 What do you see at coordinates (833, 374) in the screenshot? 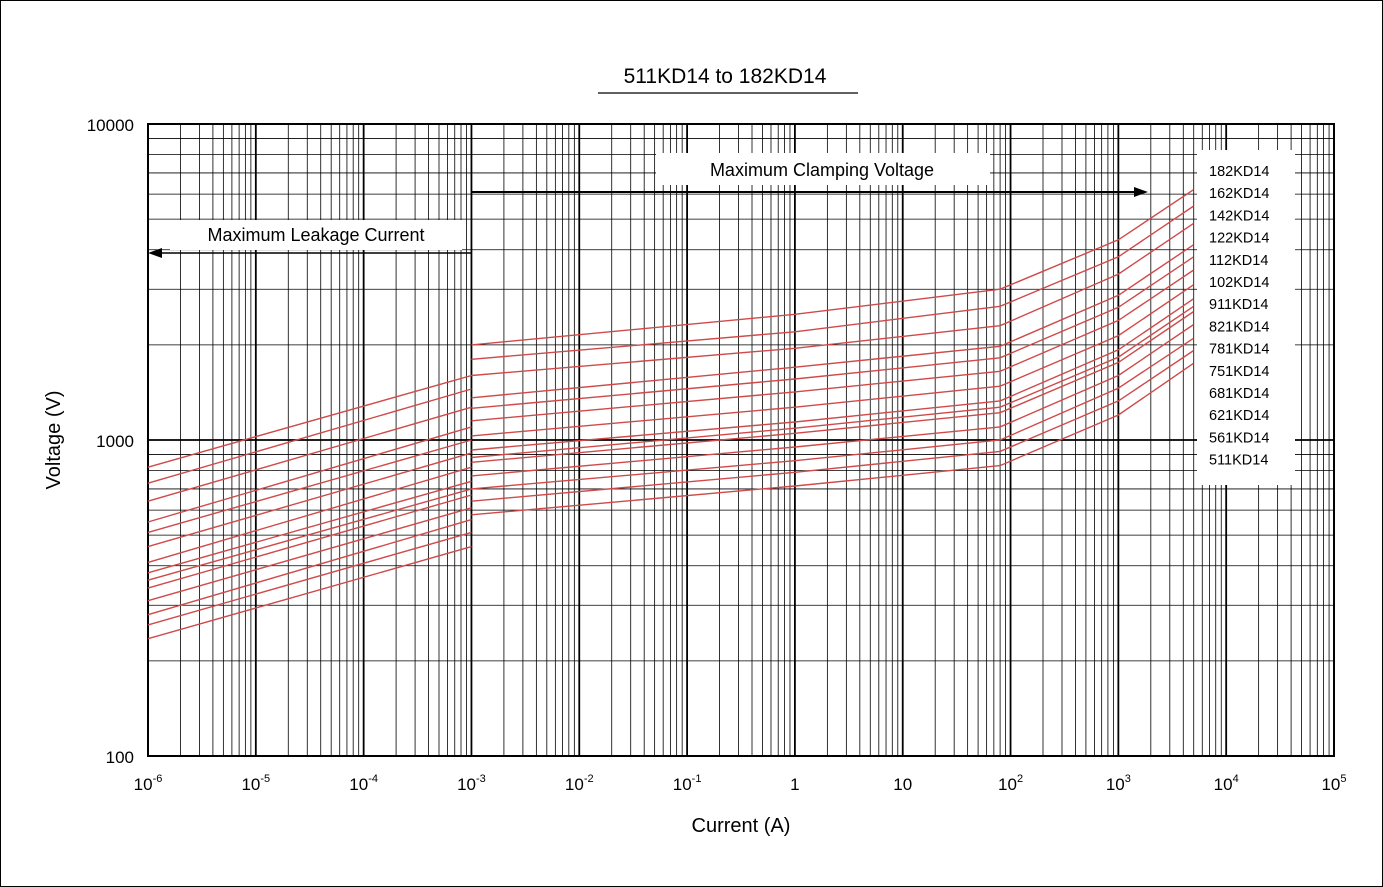
I see `series-line-clamping-821kd14` at bounding box center [833, 374].